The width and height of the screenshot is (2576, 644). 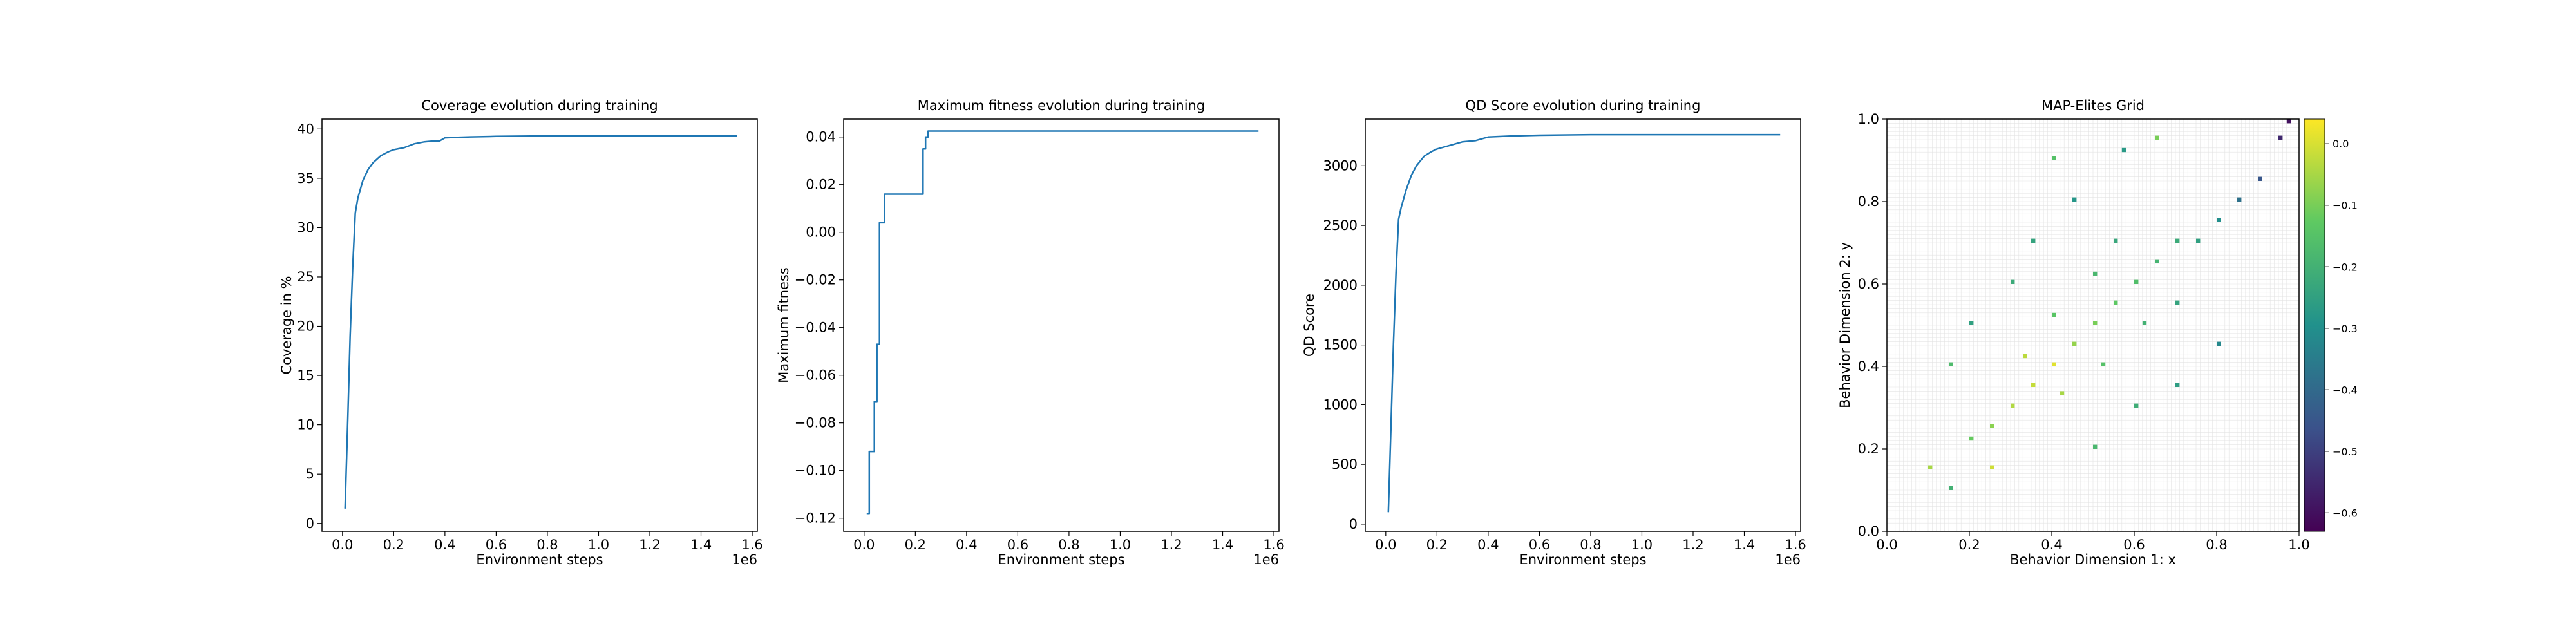 I want to click on tick-layer: 0.0 0.2 0.4 0.6 0.8 1.0 0.0 0.2 0.4 0.6 0.8 1.0, so click(x=2084, y=332).